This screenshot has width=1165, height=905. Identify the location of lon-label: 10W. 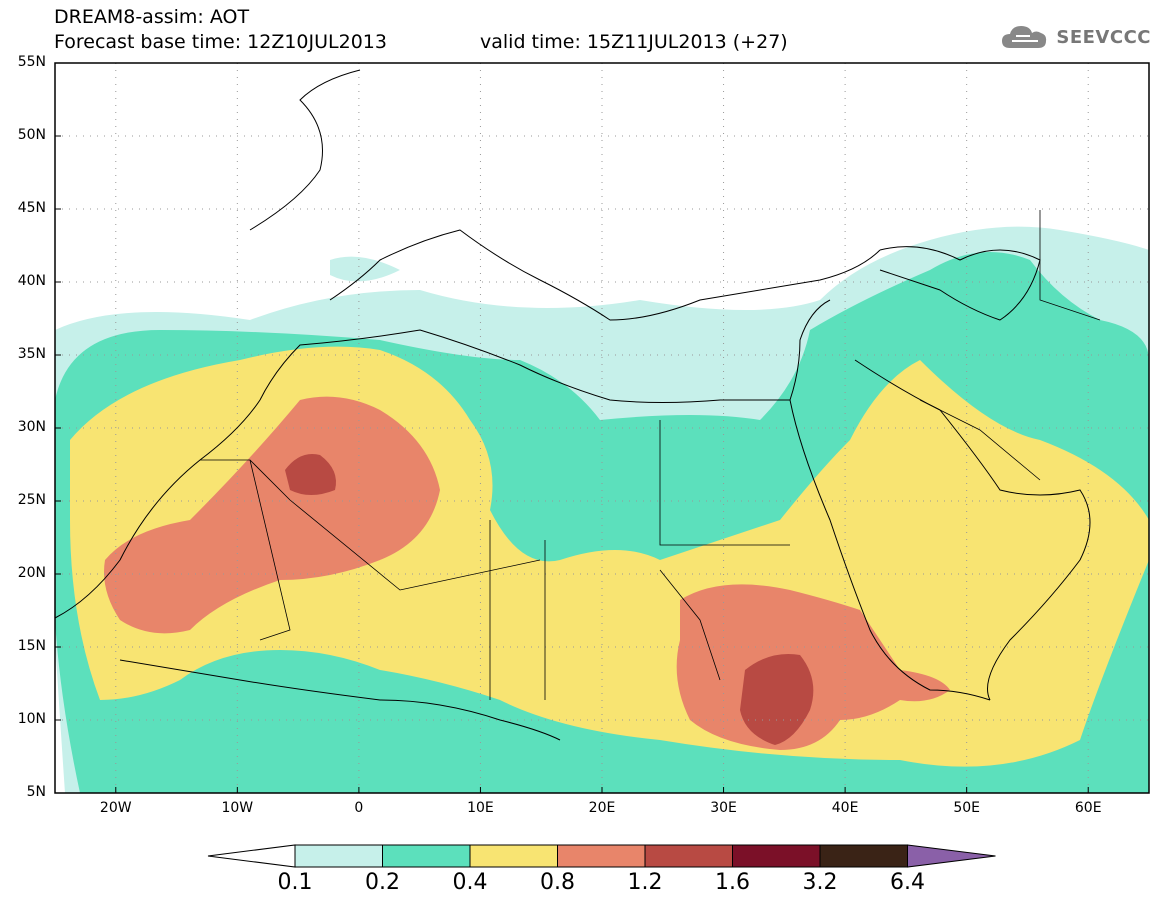
(237, 808).